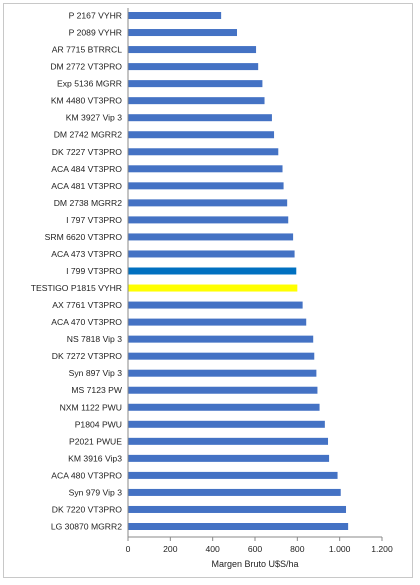 This screenshot has width=420, height=585. What do you see at coordinates (89, 84) in the screenshot?
I see `category-label: Exp 5136 MGRR` at bounding box center [89, 84].